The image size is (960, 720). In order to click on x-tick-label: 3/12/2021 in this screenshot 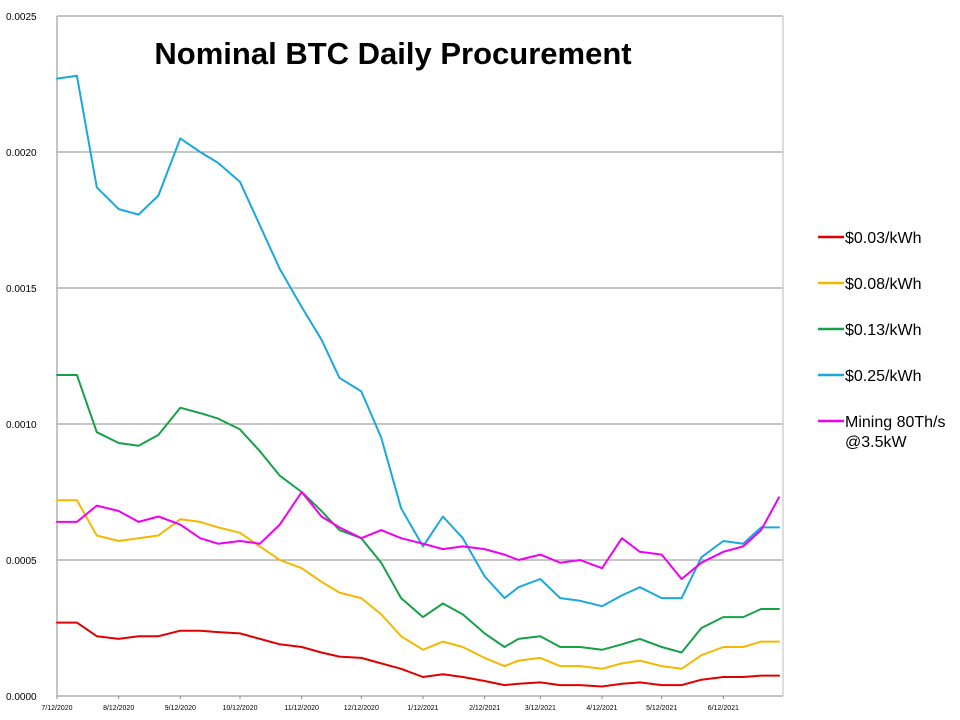, I will do `click(540, 708)`.